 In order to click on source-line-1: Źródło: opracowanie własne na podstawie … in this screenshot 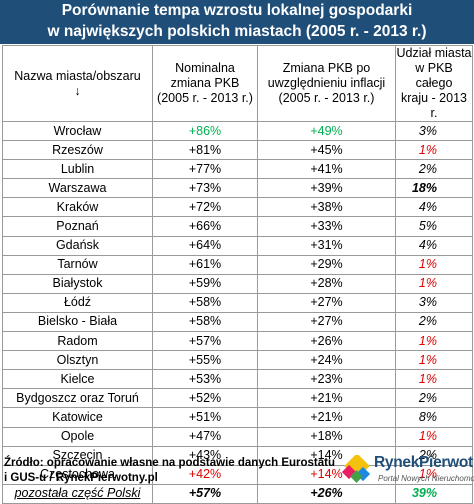, I will do `click(170, 463)`.